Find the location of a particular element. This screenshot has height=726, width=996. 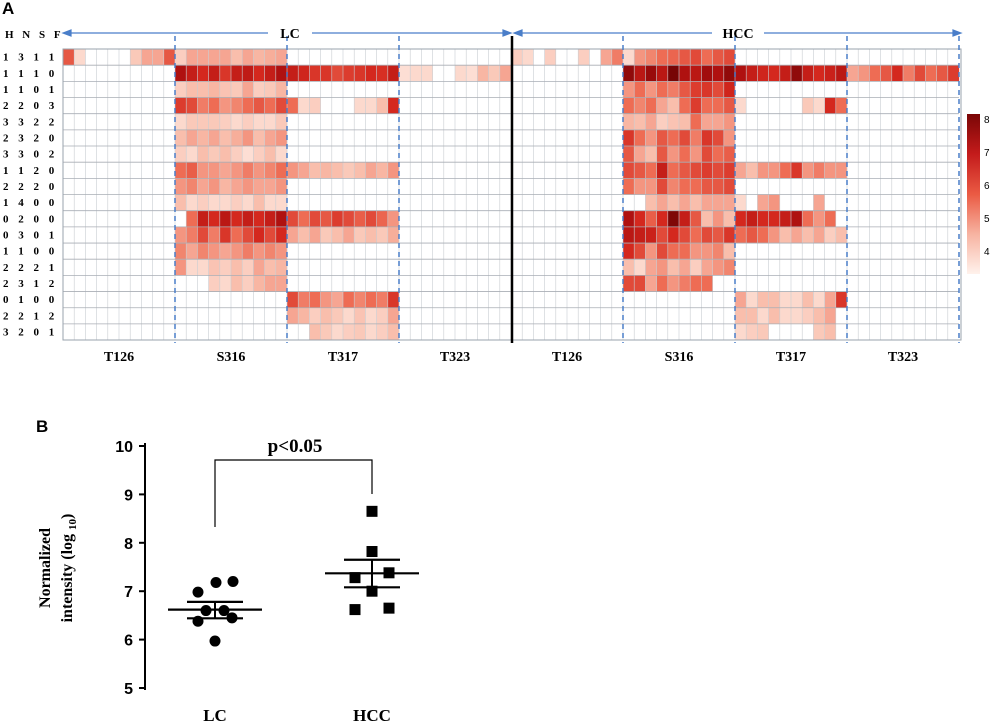

row-label: 1 1 0 0 is located at coordinates (30, 252).